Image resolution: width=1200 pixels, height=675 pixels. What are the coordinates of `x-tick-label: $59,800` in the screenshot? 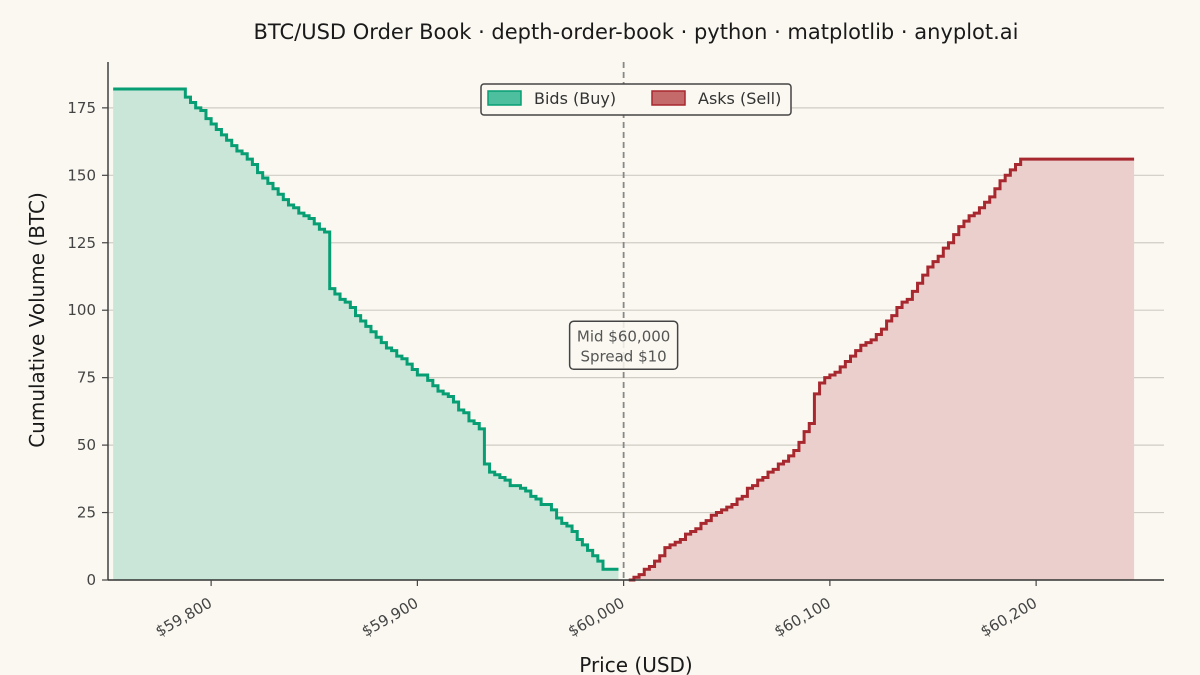 It's located at (183, 617).